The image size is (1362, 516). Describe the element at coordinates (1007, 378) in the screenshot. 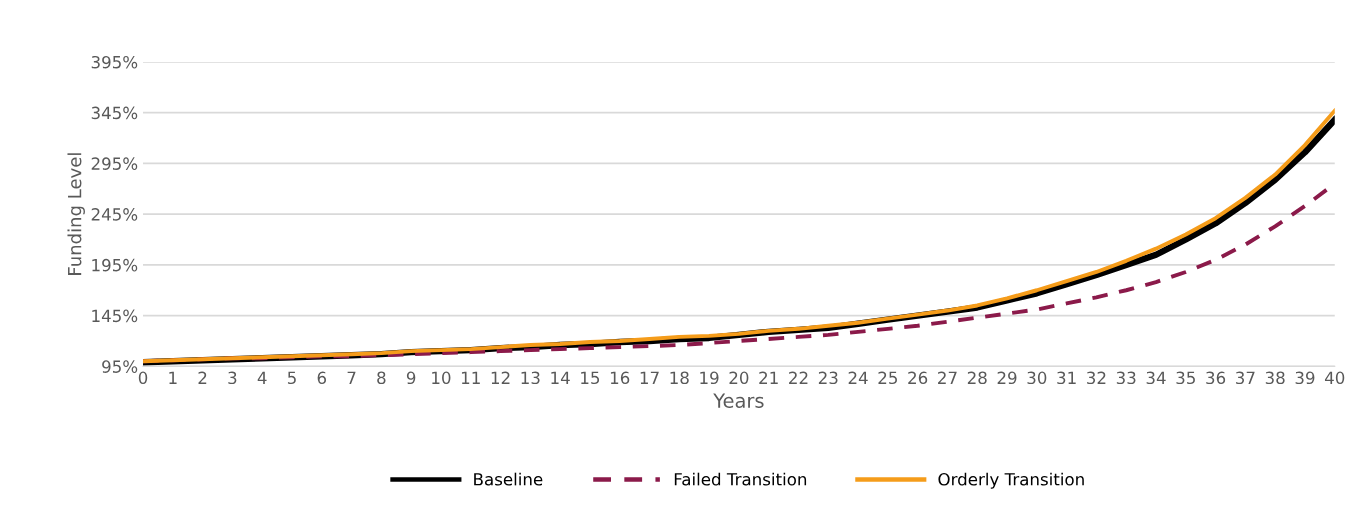

I see `x-tick-label: 29` at that location.